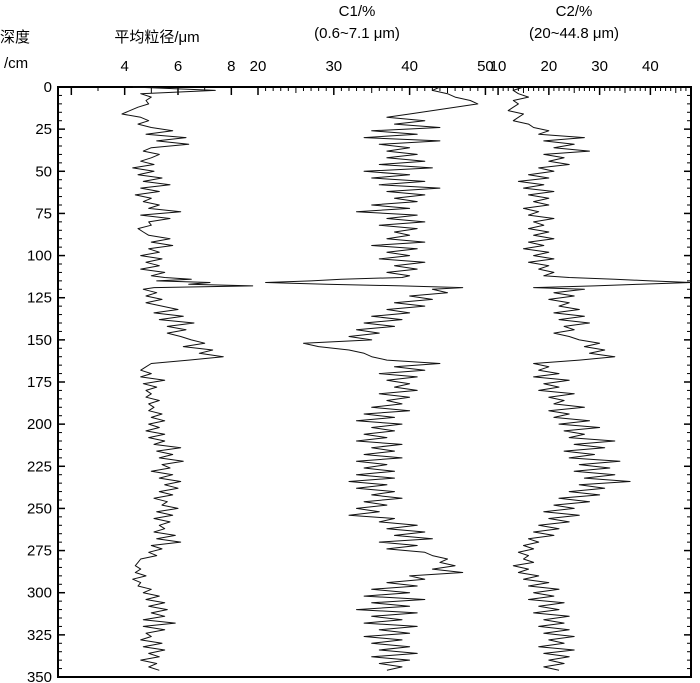 This screenshot has width=700, height=683. What do you see at coordinates (39, 466) in the screenshot?
I see `depth-tick-label: 225` at bounding box center [39, 466].